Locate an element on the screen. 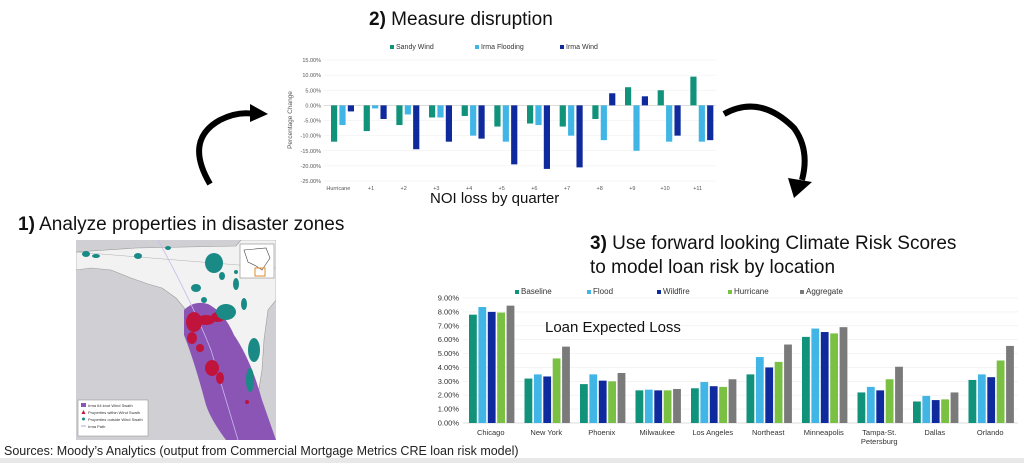 This screenshot has height=463, width=1024. x-tick-label: +1 is located at coordinates (371, 189).